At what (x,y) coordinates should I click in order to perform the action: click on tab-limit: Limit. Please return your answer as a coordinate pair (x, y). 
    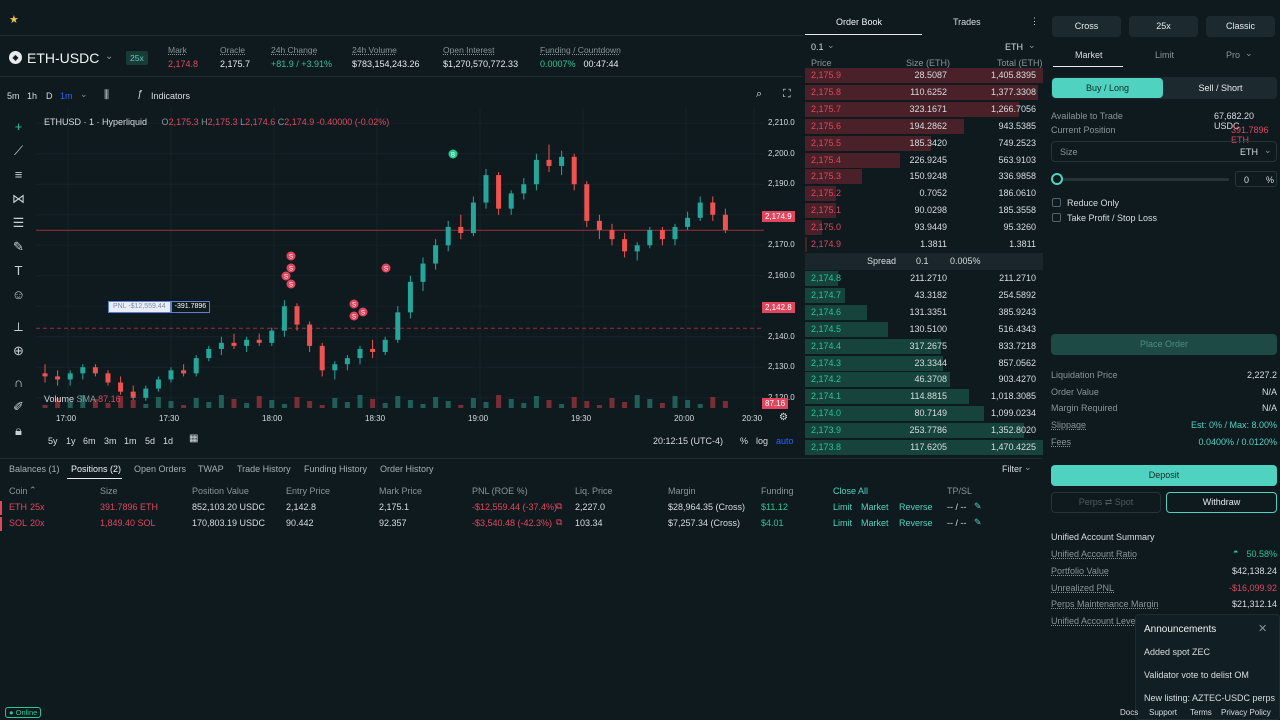
    Looking at the image, I should click on (1165, 55).